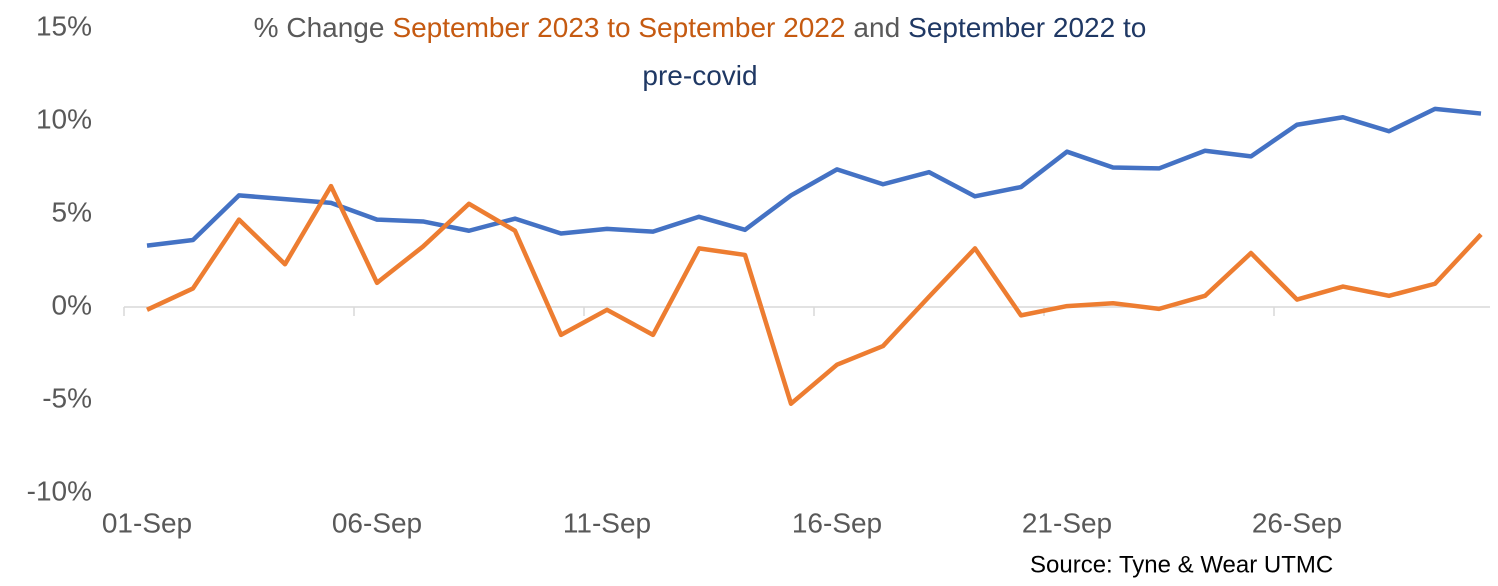 The height and width of the screenshot is (586, 1498). I want to click on x-tick-label: 11-Sep, so click(607, 522).